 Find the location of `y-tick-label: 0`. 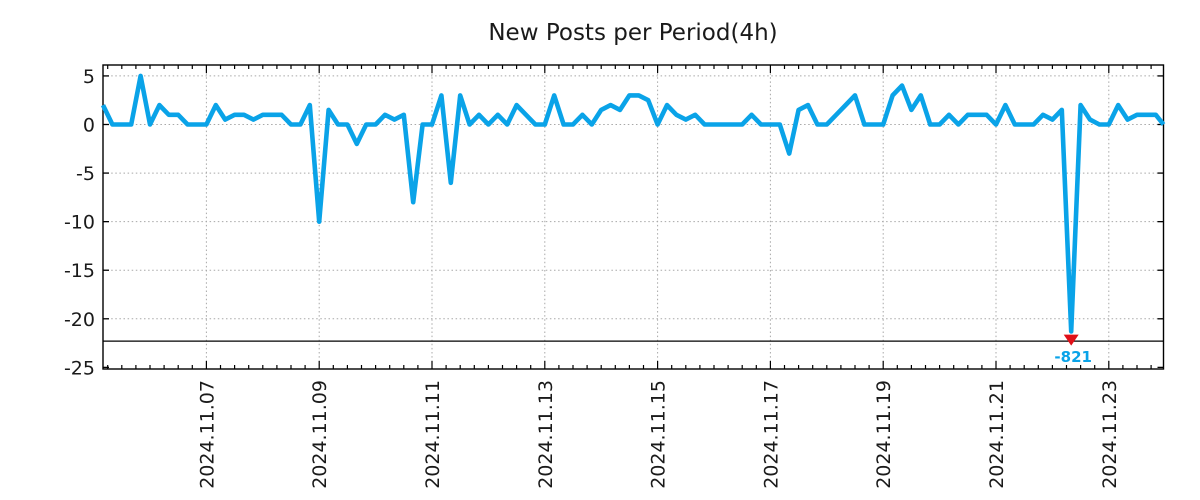

y-tick-label: 0 is located at coordinates (89, 126).